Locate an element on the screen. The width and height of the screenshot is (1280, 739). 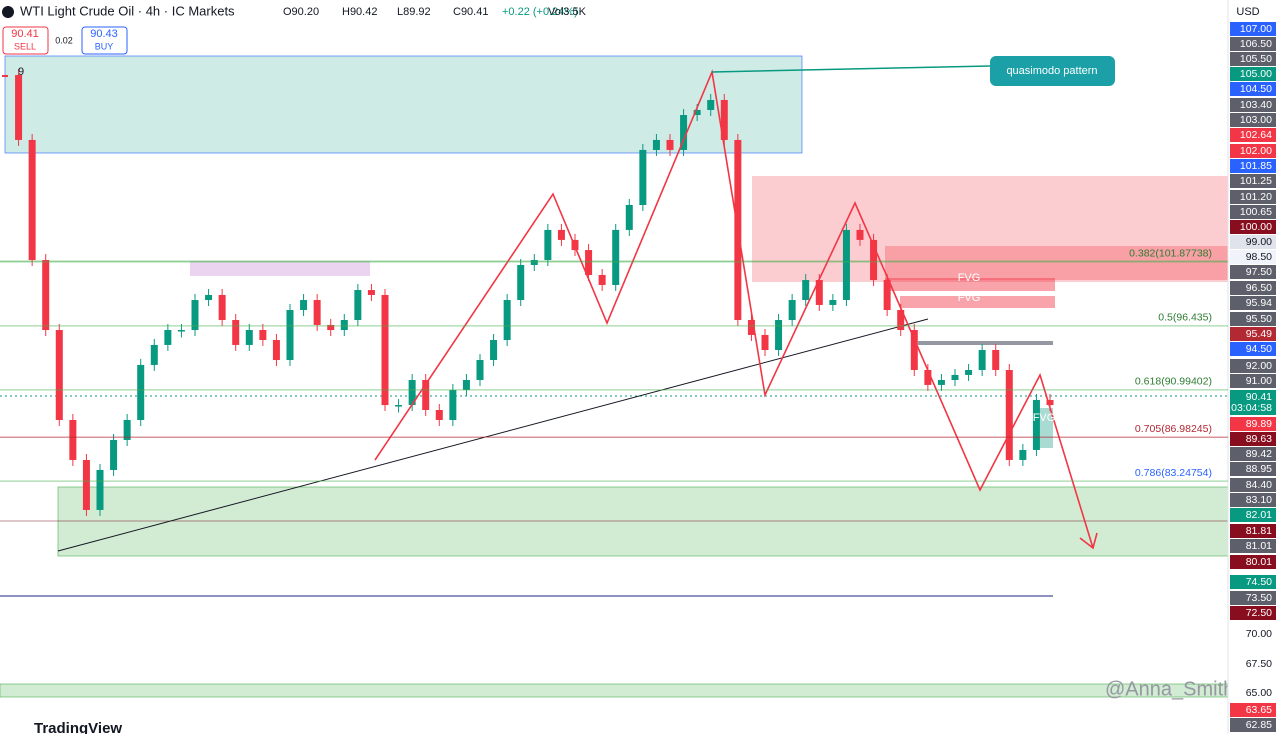
price-tag-label: 91.00 is located at coordinates (1259, 381).